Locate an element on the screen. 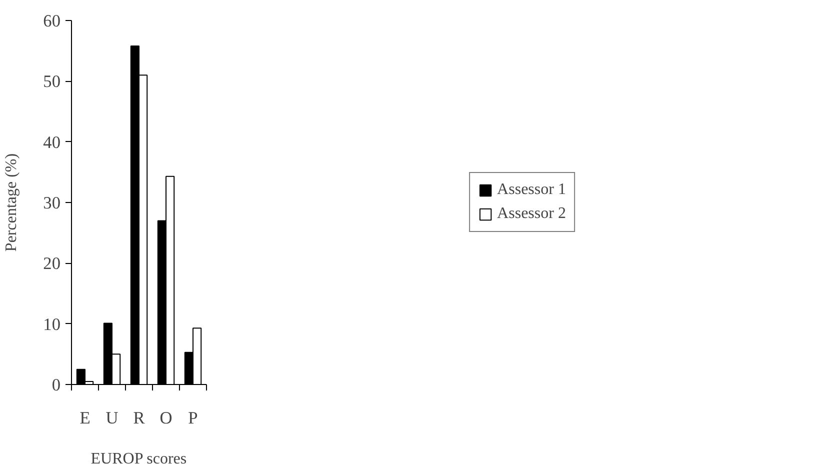 Image resolution: width=838 pixels, height=470 pixels. x-tick-label: E is located at coordinates (85, 418).